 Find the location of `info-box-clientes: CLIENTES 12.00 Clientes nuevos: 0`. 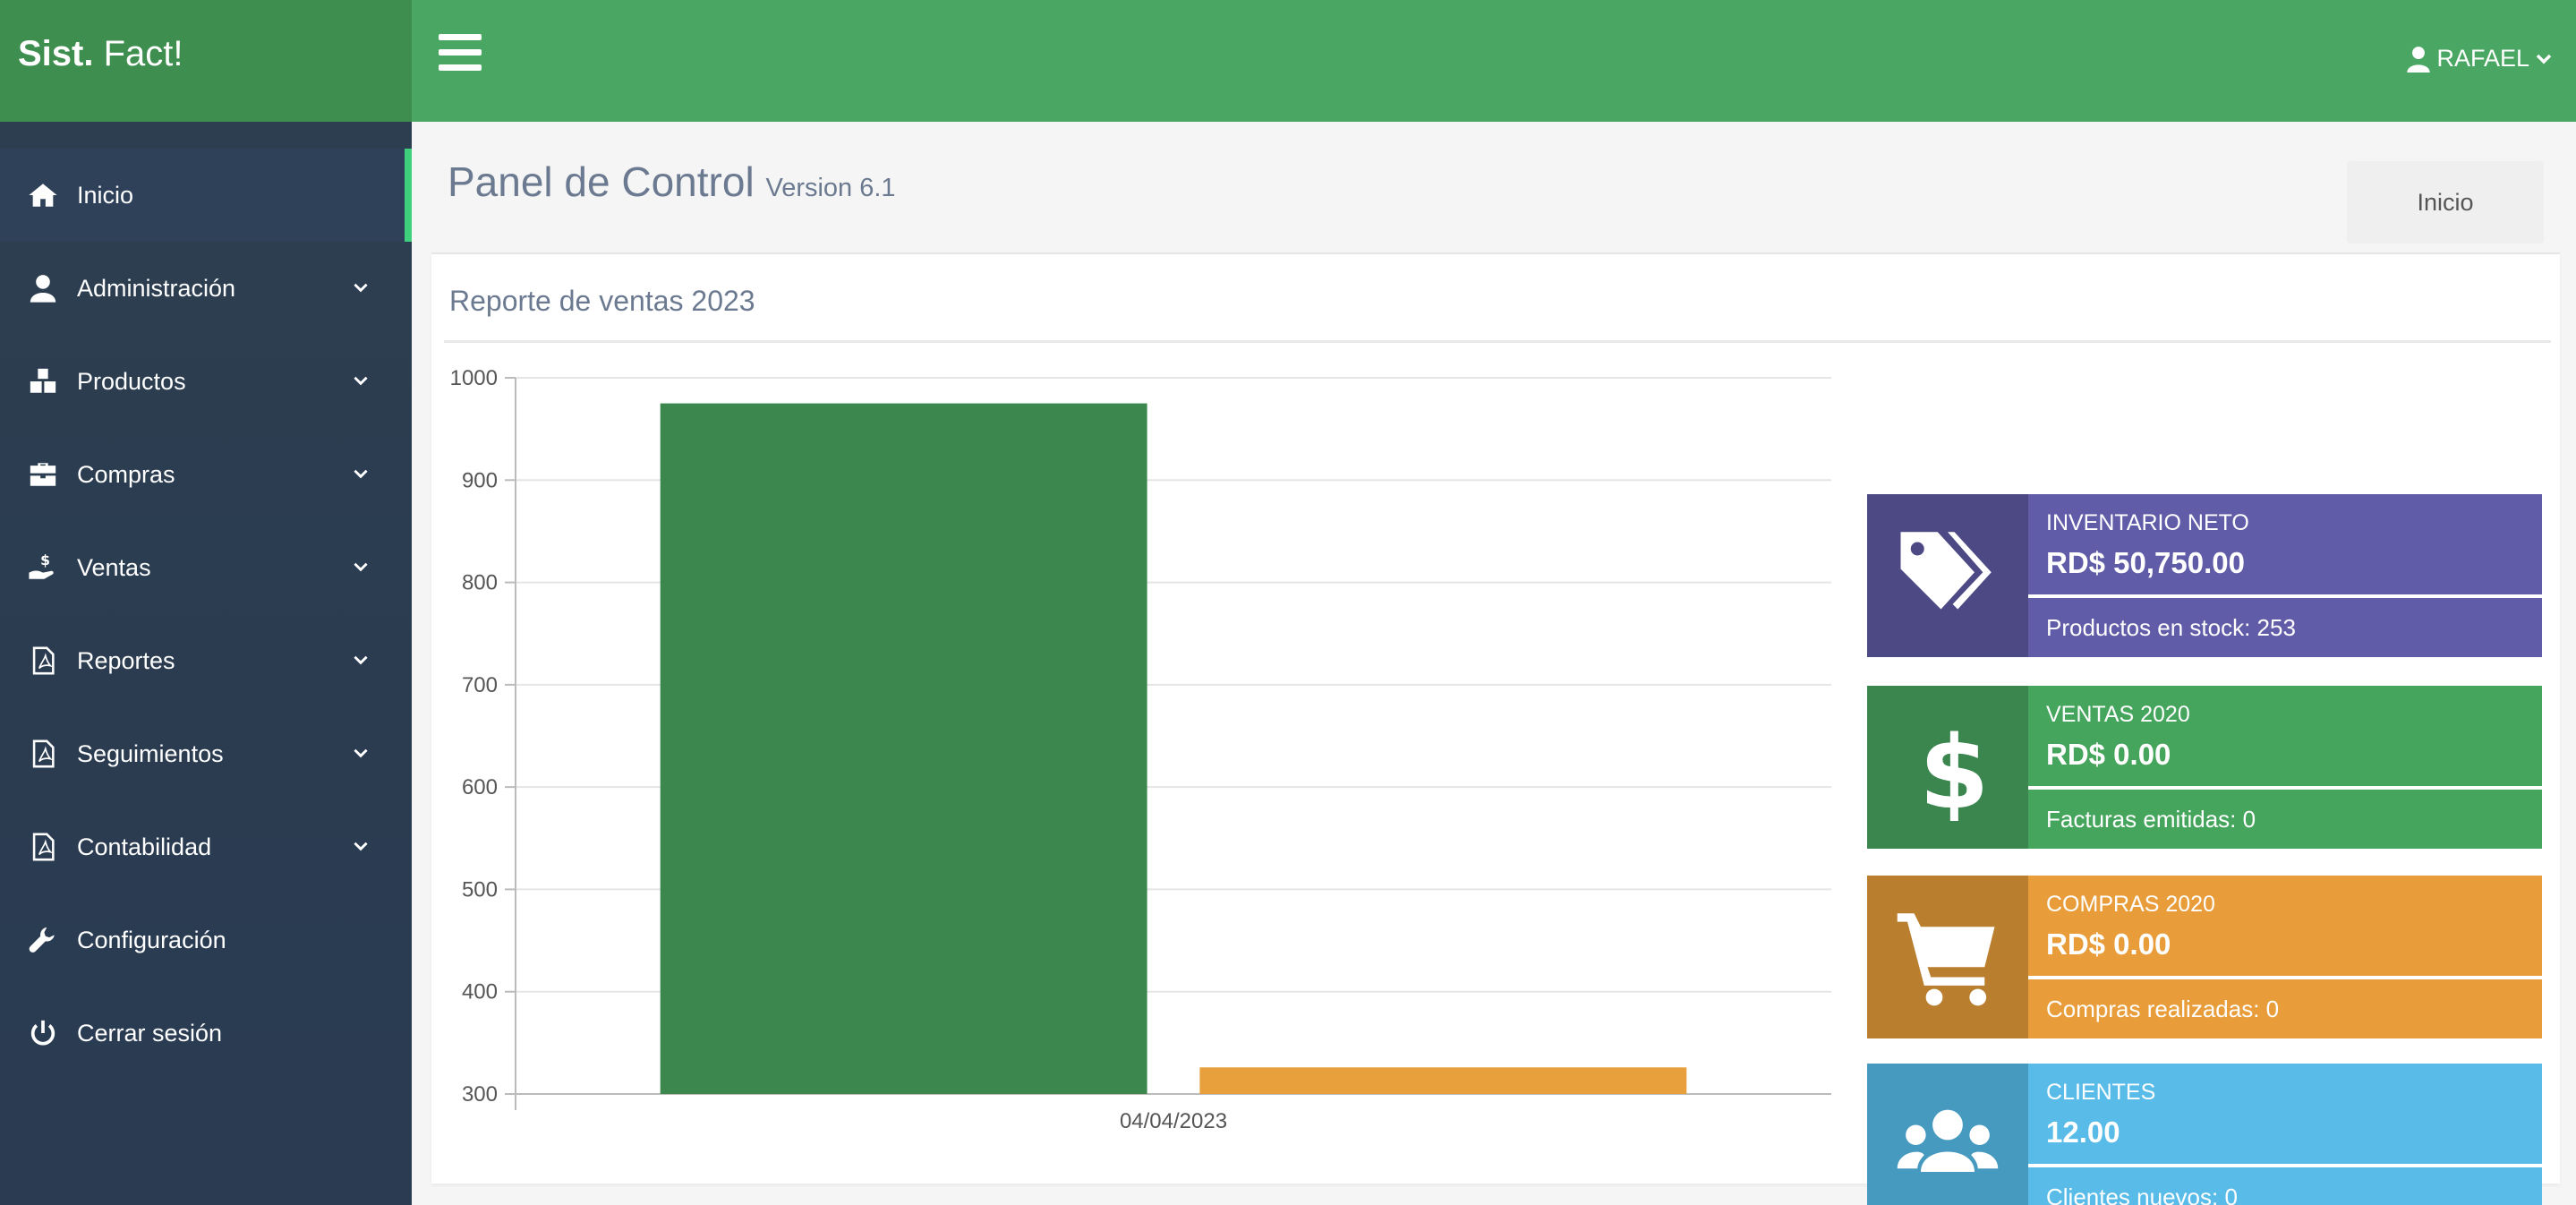

info-box-clientes: CLIENTES 12.00 Clientes nuevos: 0 is located at coordinates (2204, 1134).